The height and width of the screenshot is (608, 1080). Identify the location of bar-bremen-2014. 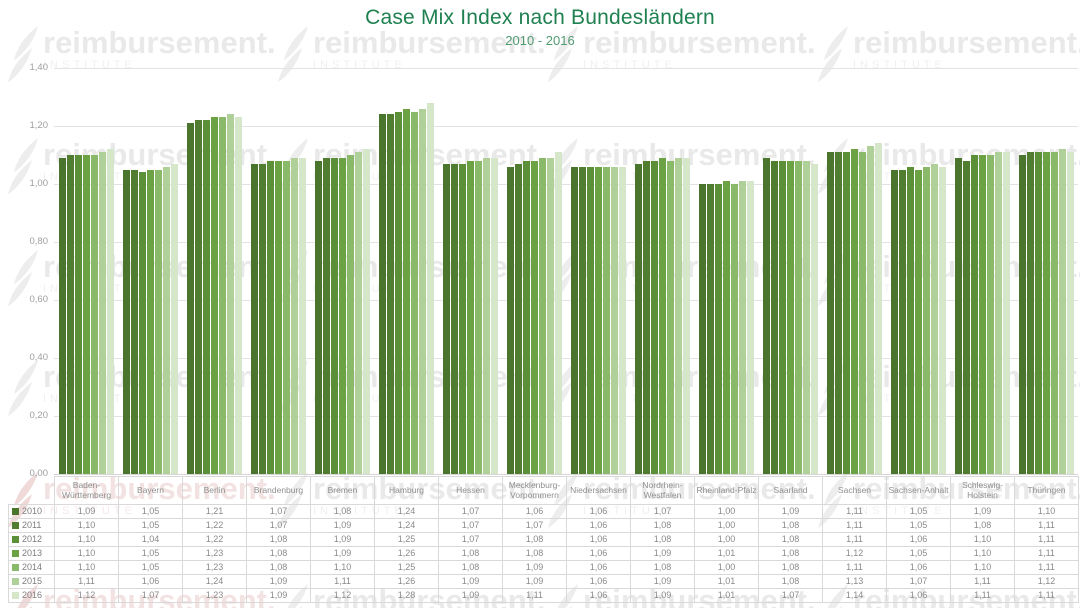
(350, 314).